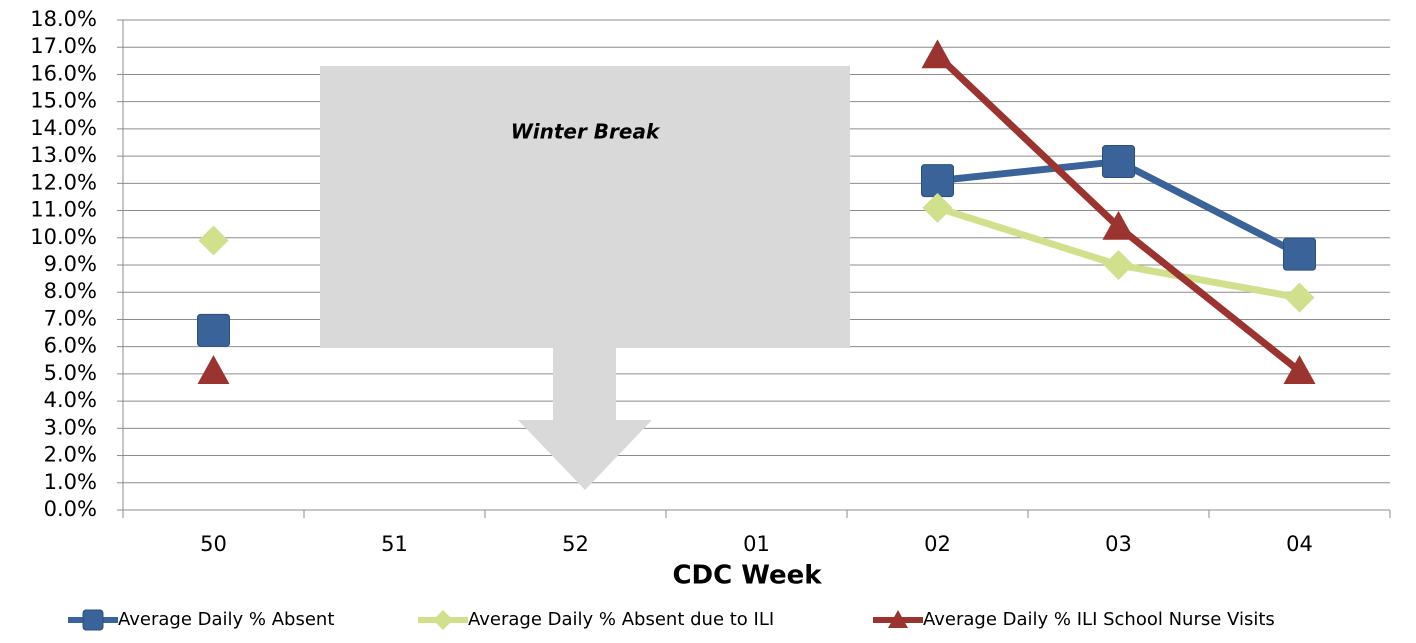  I want to click on y-tick-label: 18.0%, so click(63, 19).